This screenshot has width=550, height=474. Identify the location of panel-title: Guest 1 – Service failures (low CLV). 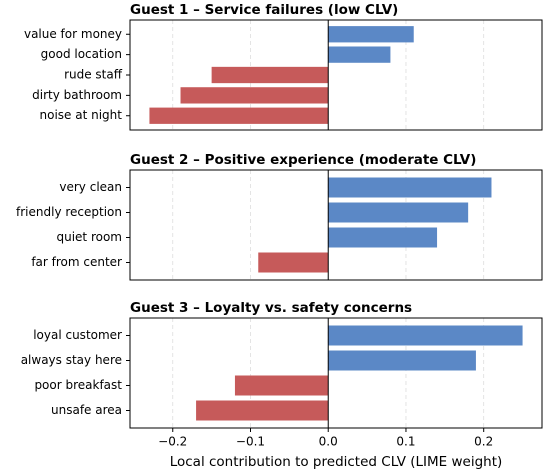
(264, 10).